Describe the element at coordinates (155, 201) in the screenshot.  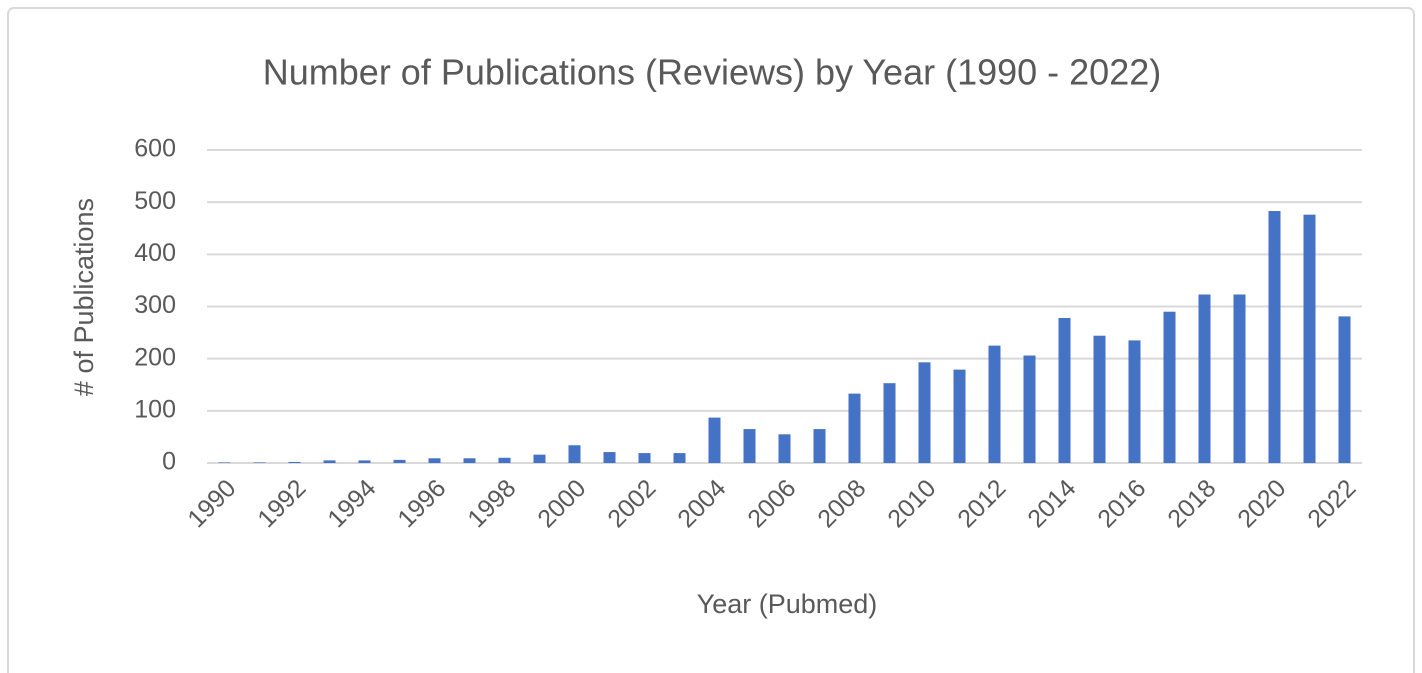
I see `y-tick-label: 500` at that location.